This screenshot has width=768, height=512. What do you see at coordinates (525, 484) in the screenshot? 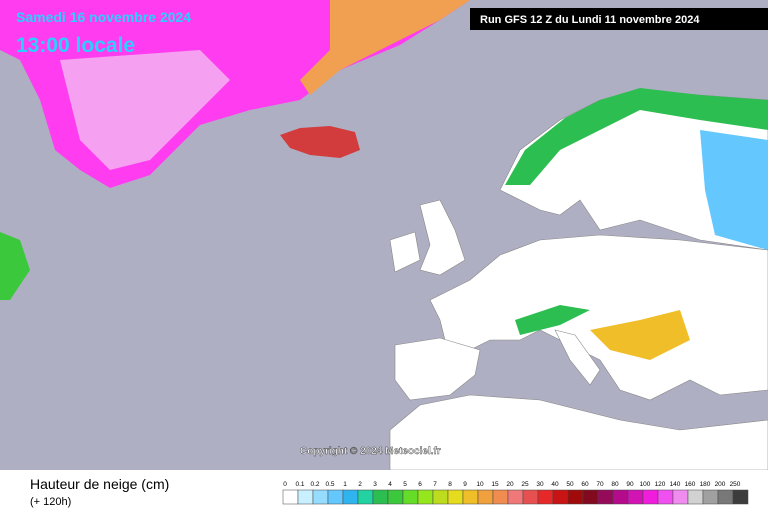
I see `legend-tick-label: 25` at bounding box center [525, 484].